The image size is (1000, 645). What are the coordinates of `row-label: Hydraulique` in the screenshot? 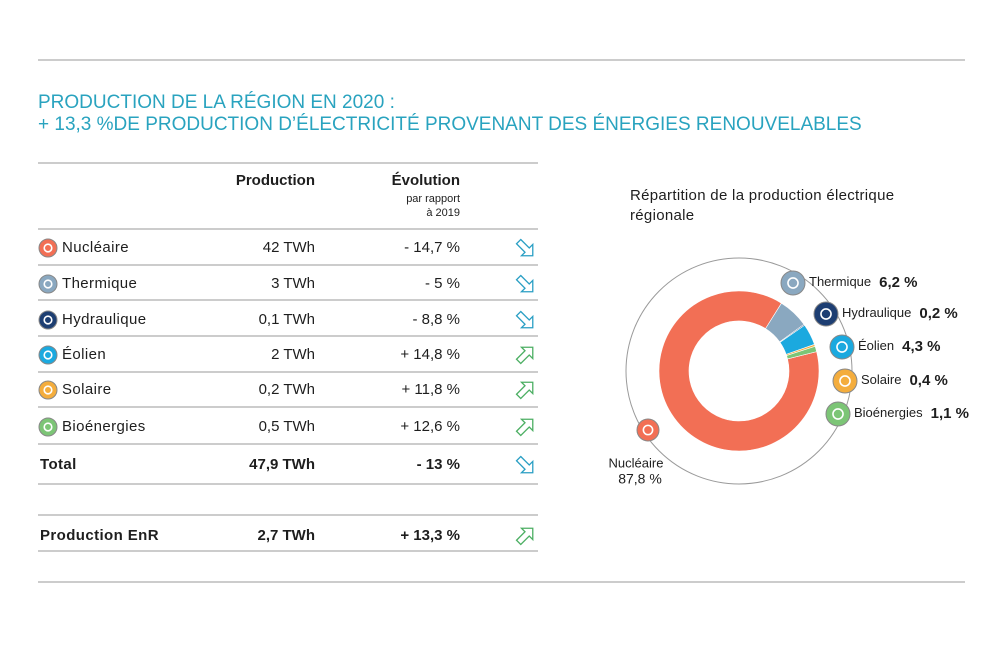 It's located at (104, 319).